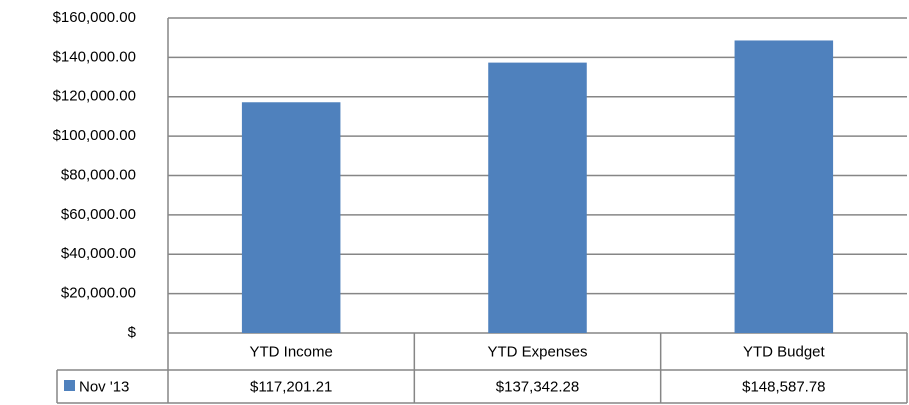 Image resolution: width=909 pixels, height=405 pixels. Describe the element at coordinates (784, 351) in the screenshot. I see `category-label: YTD Budget` at that location.